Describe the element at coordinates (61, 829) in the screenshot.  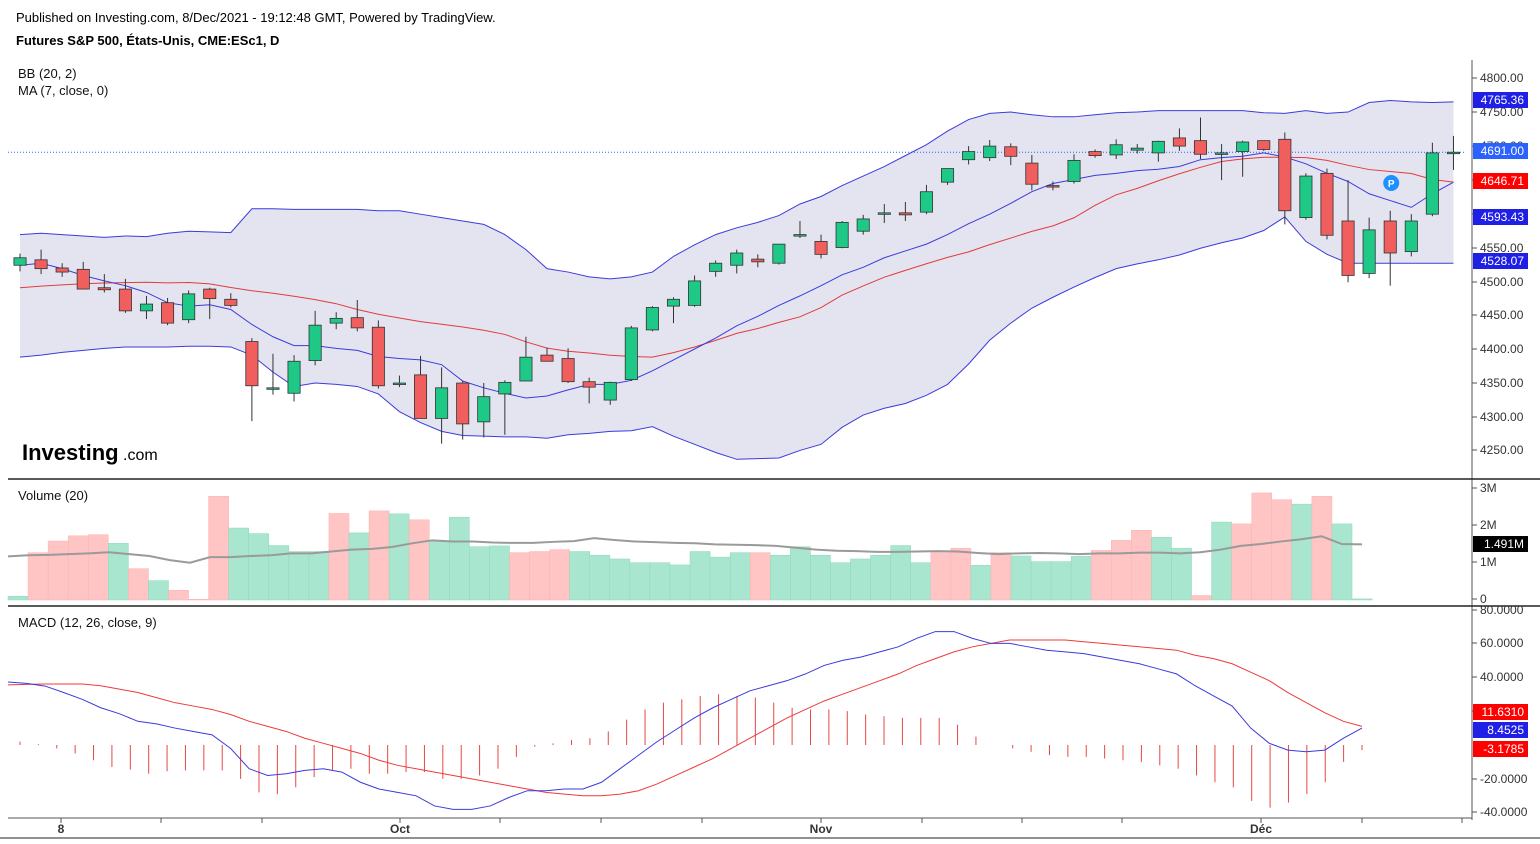
I see `x-tick-label: 8` at that location.